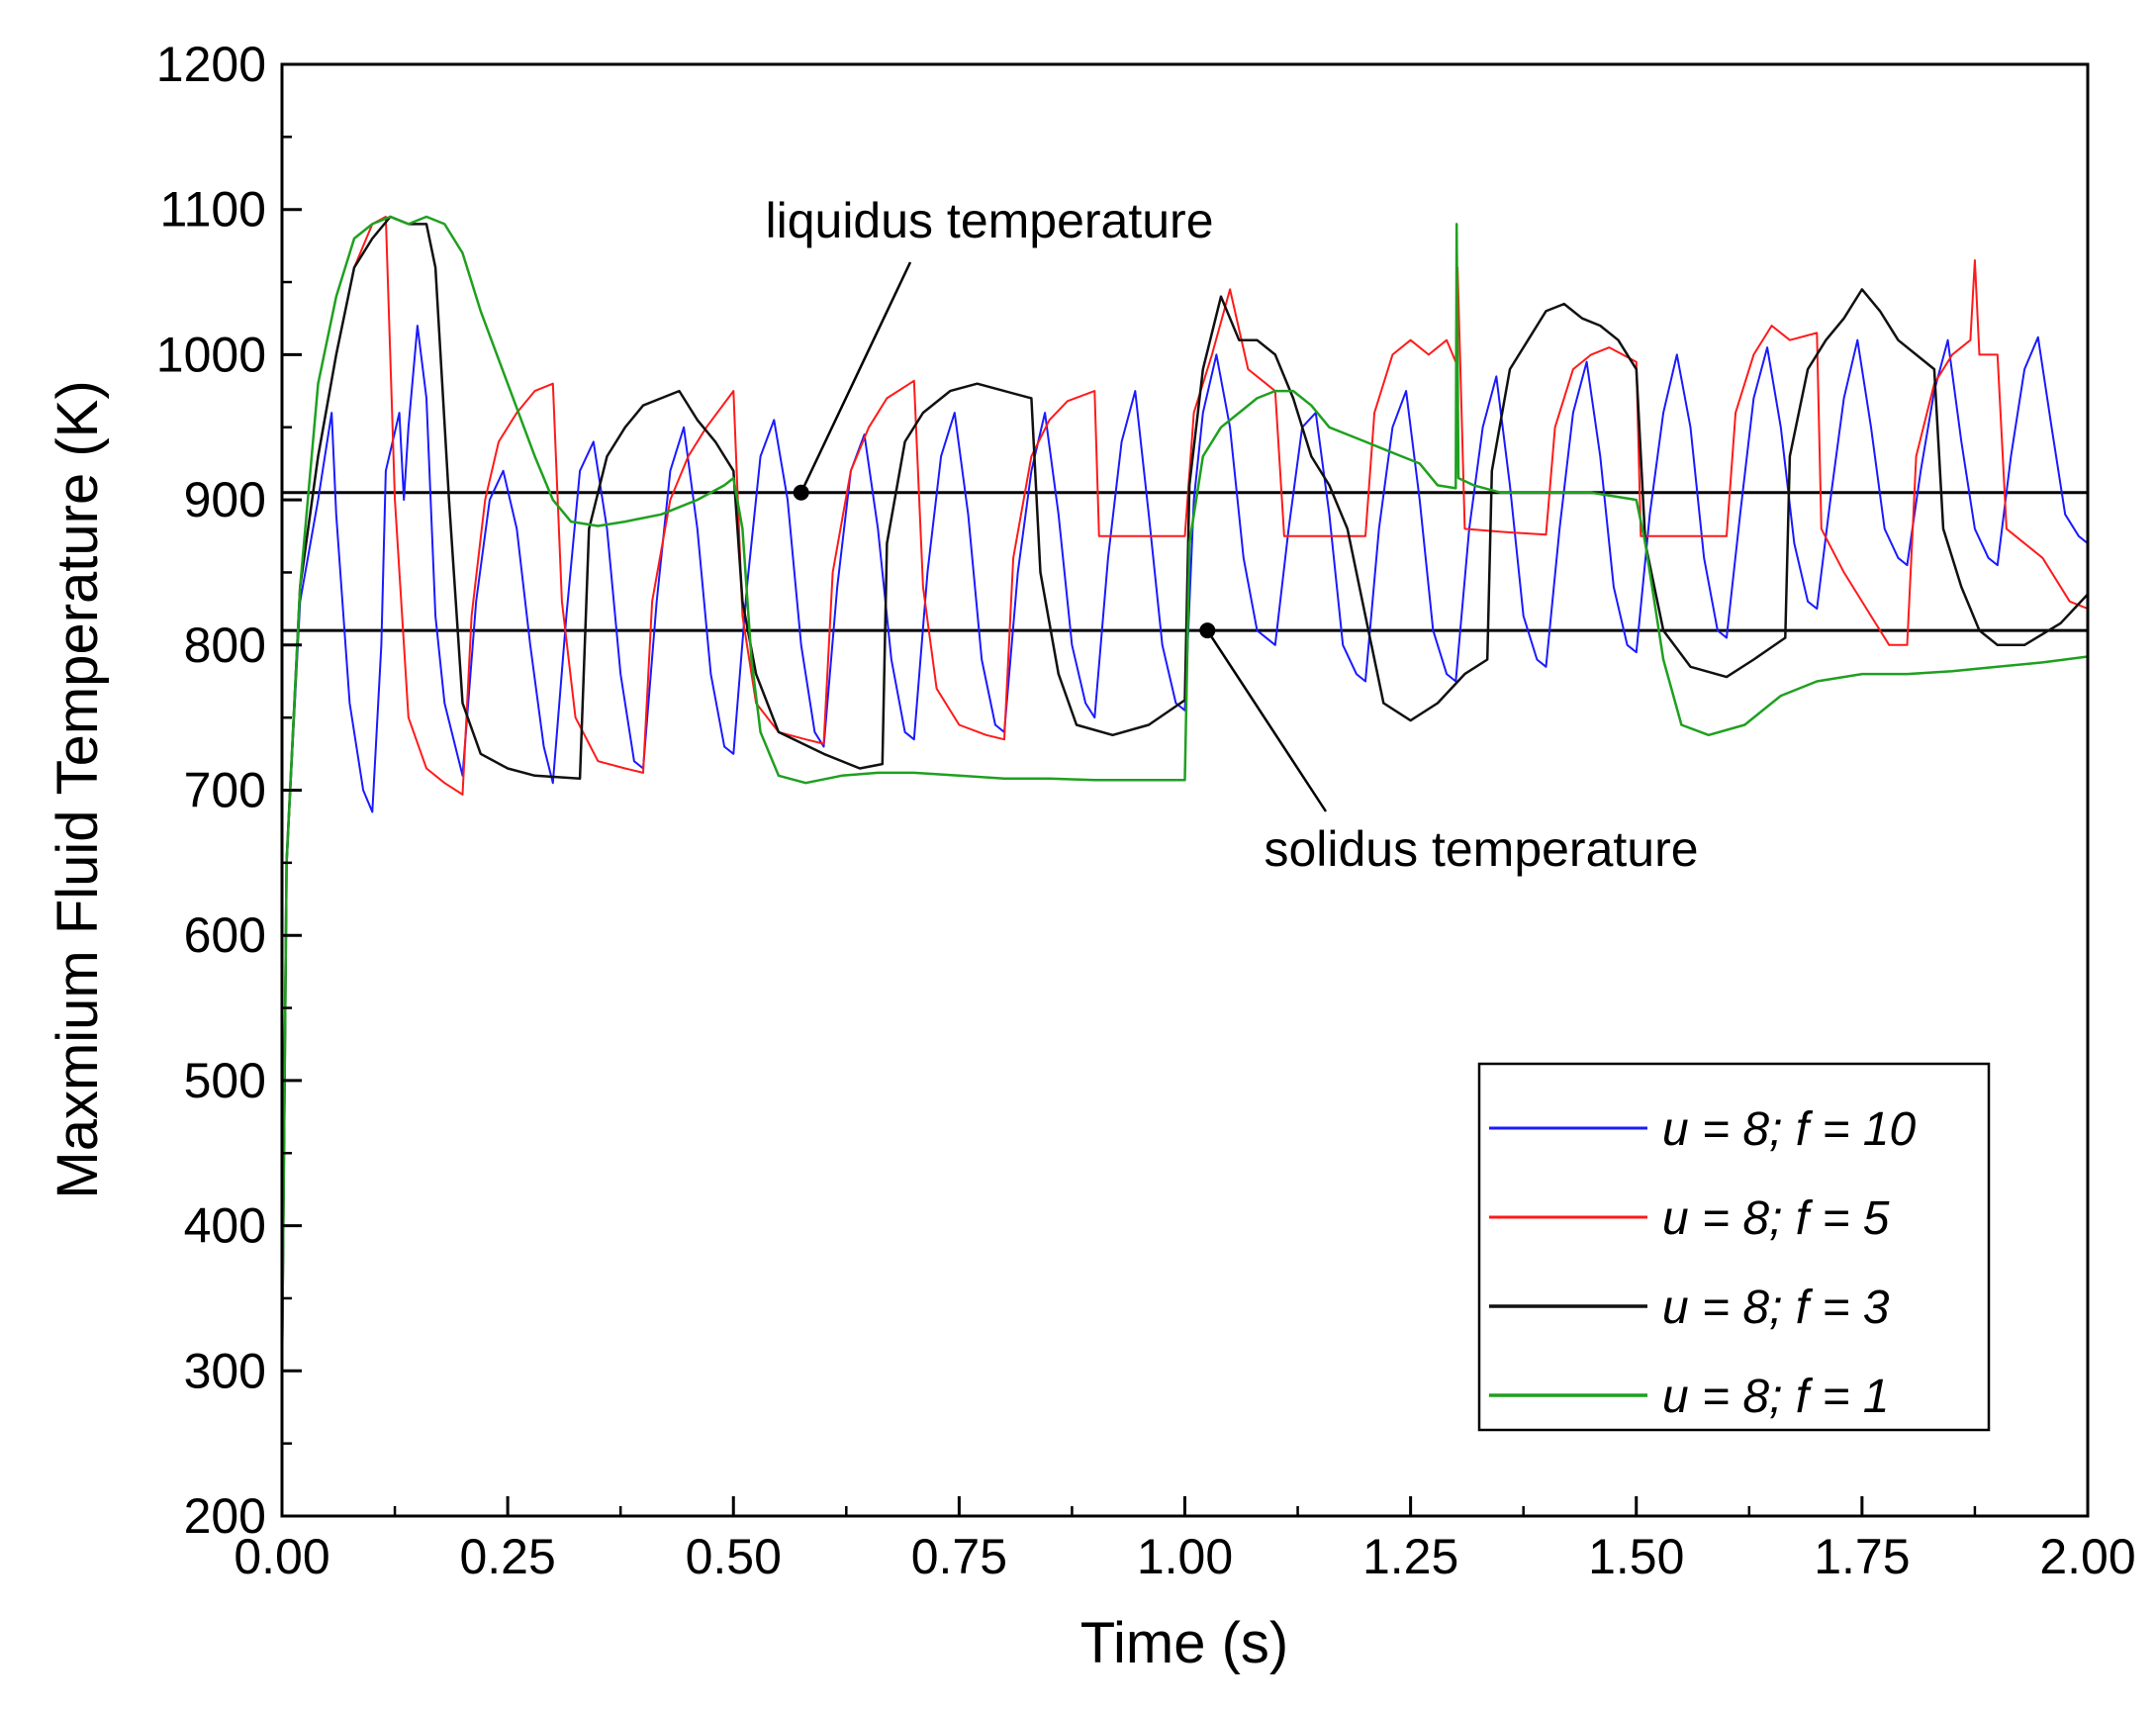  What do you see at coordinates (225, 1080) in the screenshot?
I see `y-tick-label: 500` at bounding box center [225, 1080].